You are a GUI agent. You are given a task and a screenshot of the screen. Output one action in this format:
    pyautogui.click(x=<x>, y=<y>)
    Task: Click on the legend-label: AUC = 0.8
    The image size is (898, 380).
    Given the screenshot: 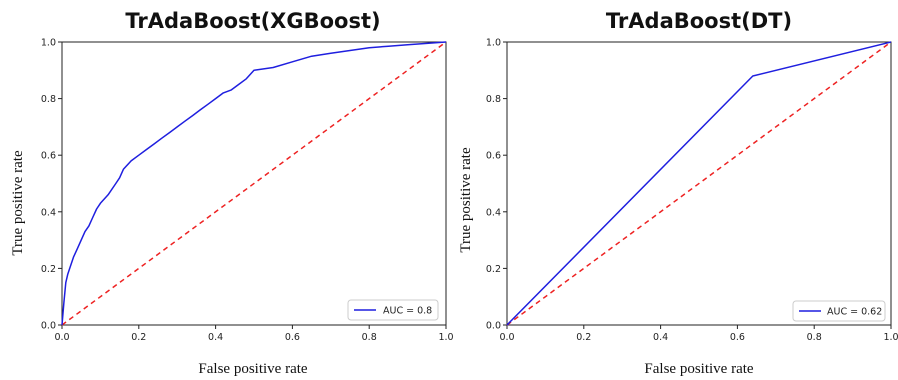 What is the action you would take?
    pyautogui.click(x=407, y=311)
    